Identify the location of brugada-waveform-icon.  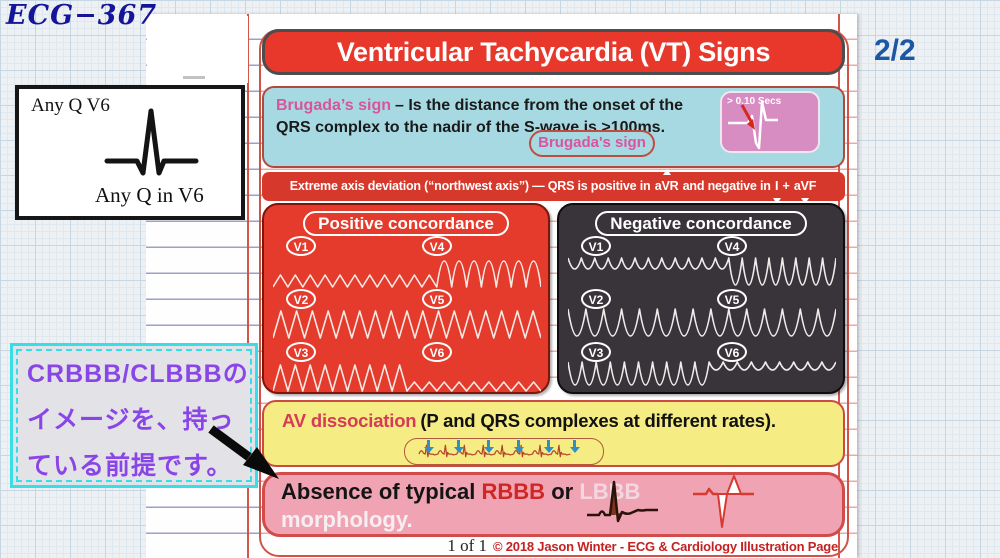
(753, 125).